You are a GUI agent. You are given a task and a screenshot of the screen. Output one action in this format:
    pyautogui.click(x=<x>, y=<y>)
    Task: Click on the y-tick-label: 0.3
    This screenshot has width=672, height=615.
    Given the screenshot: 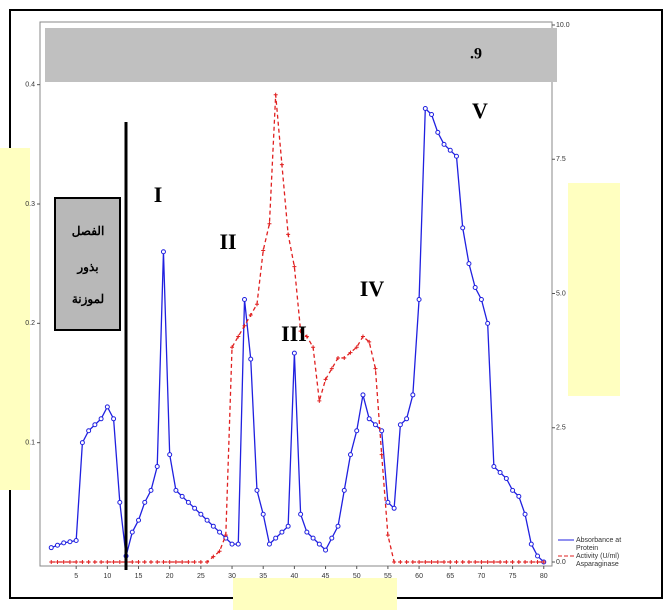 What is the action you would take?
    pyautogui.click(x=30, y=204)
    